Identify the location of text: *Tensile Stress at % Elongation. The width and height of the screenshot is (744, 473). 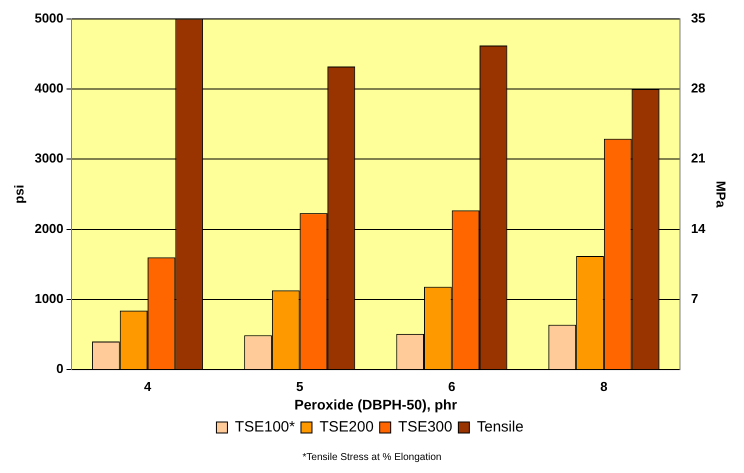
(372, 457).